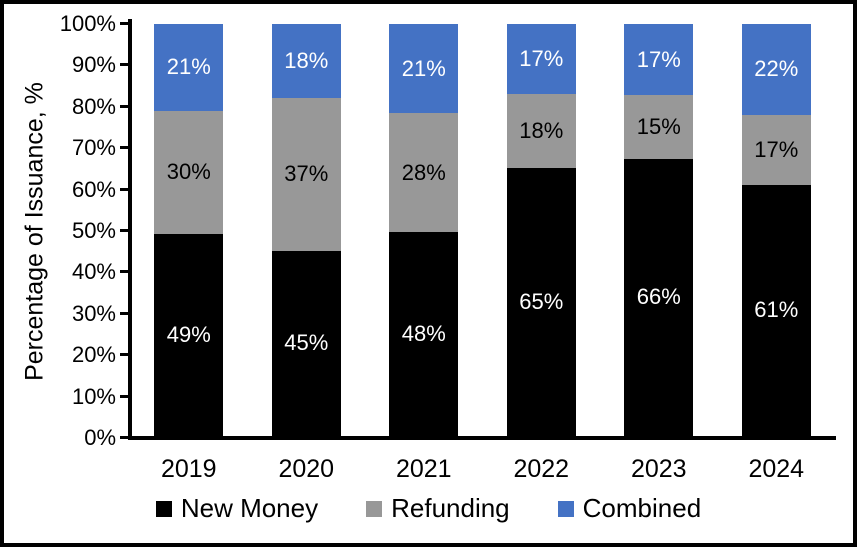  I want to click on segment-combined-2022: 17%, so click(541, 59).